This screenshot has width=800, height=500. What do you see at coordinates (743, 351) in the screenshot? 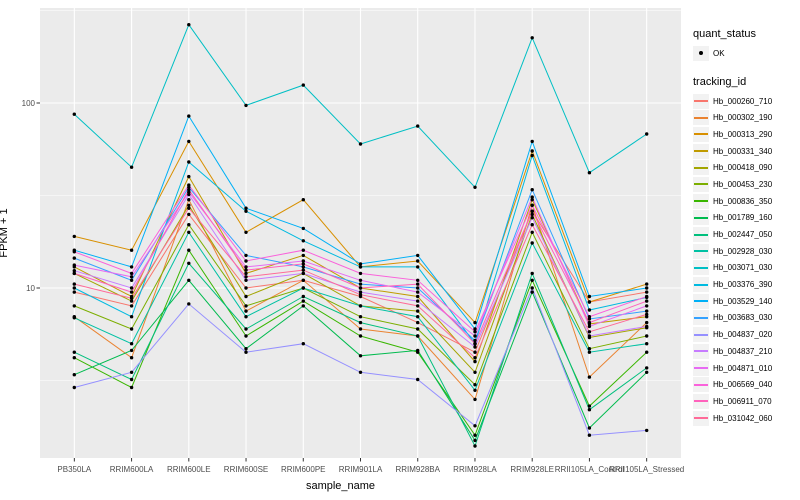
I see `legend-item-label: Hb_004837_210` at bounding box center [743, 351].